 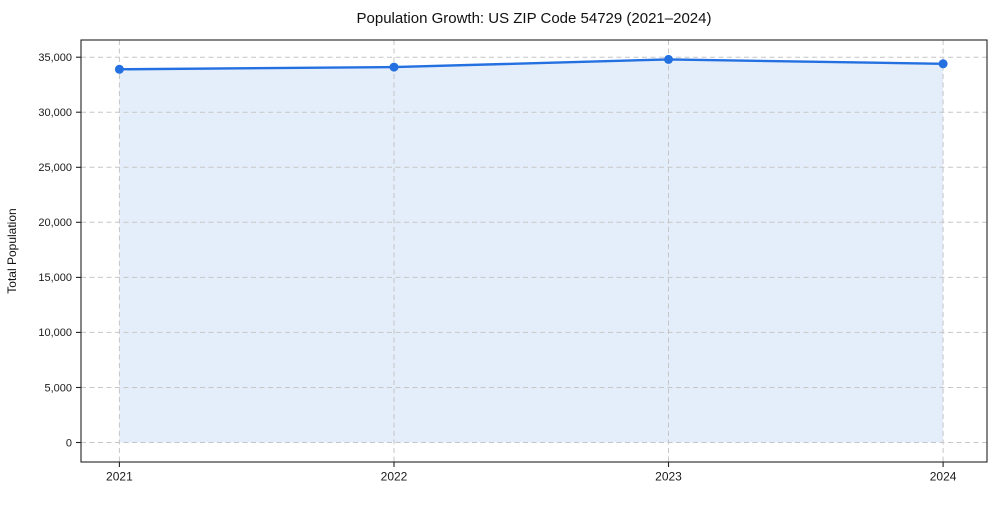 I want to click on y-tick-label: 30,000, so click(x=55, y=113).